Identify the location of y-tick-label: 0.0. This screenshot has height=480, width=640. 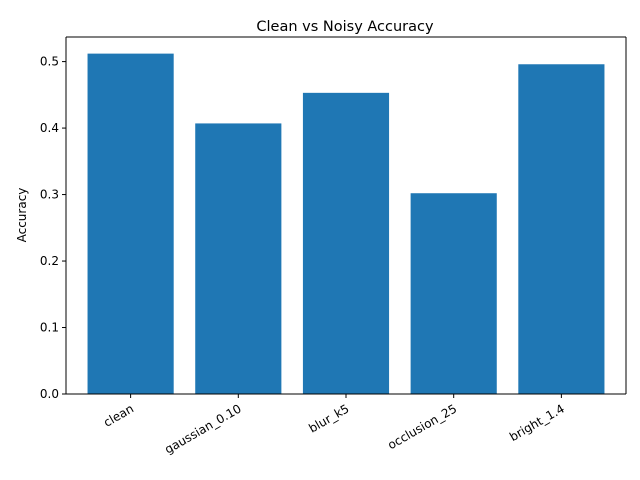
(49, 394).